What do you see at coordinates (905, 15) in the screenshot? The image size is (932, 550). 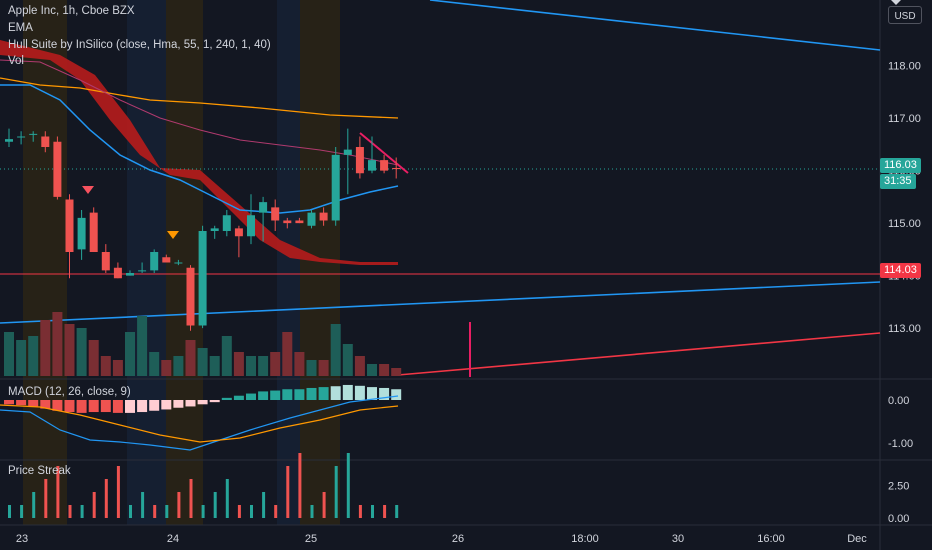 I see `currency-button: USD` at bounding box center [905, 15].